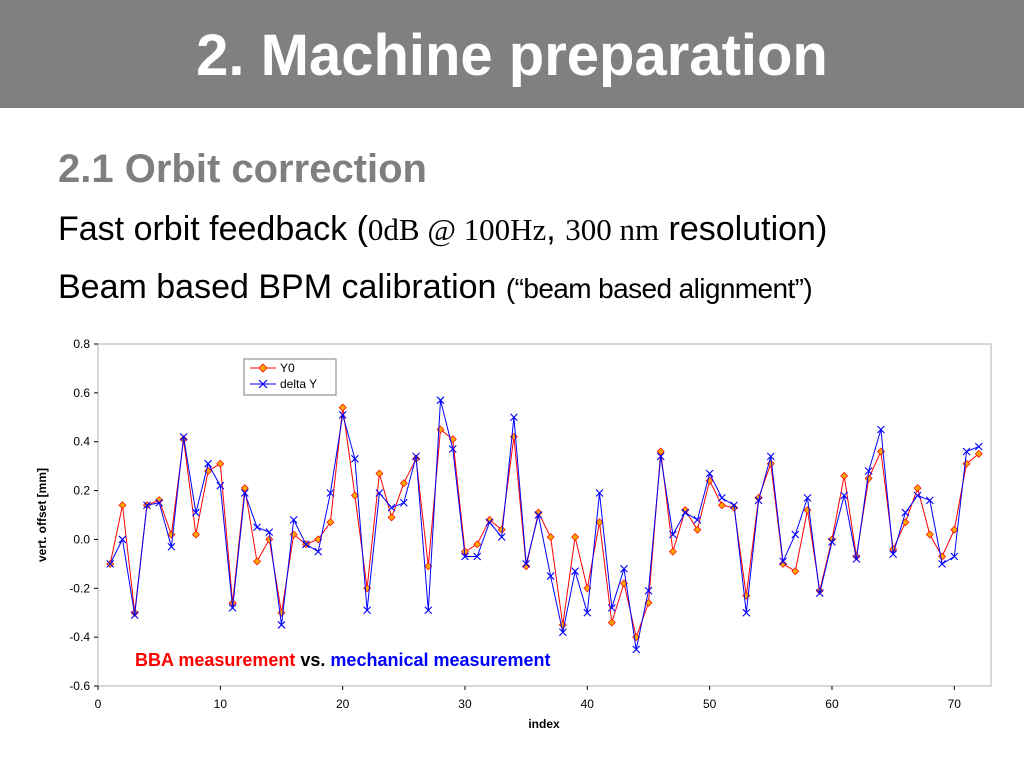  What do you see at coordinates (298, 384) in the screenshot?
I see `legend-delta-label: delta Y` at bounding box center [298, 384].